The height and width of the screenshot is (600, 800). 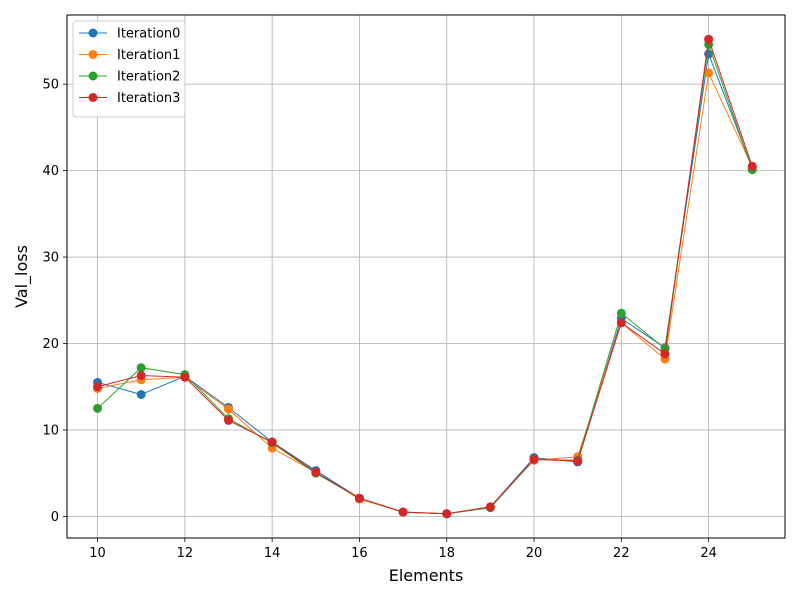 What do you see at coordinates (148, 98) in the screenshot?
I see `legend-label: Iteration3` at bounding box center [148, 98].